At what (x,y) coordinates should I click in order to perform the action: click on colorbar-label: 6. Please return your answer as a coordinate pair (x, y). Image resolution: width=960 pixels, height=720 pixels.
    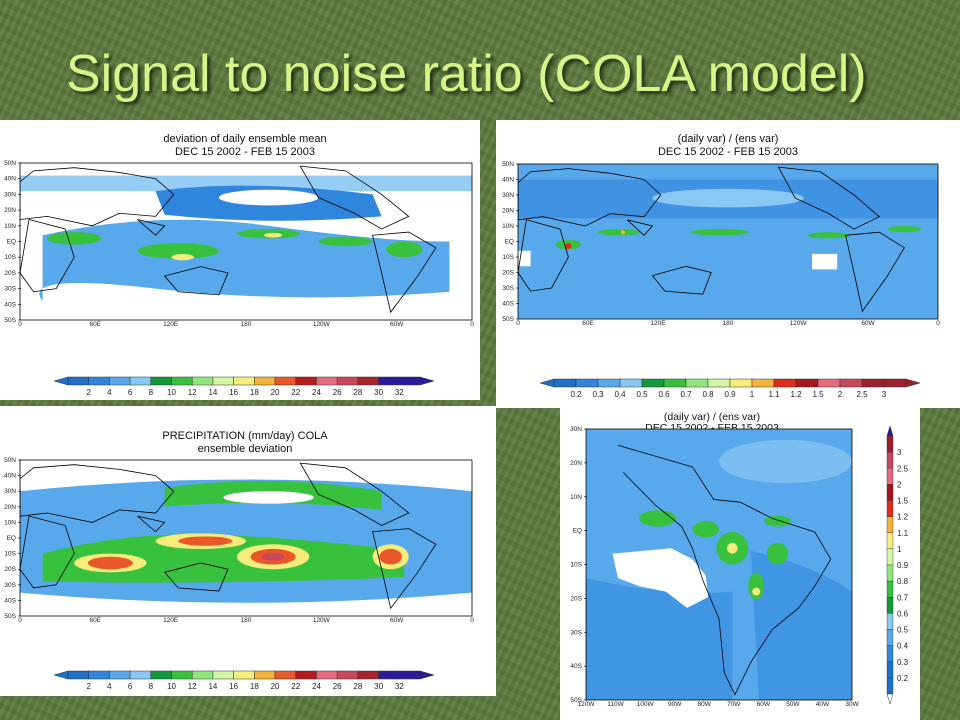
    Looking at the image, I should click on (130, 392).